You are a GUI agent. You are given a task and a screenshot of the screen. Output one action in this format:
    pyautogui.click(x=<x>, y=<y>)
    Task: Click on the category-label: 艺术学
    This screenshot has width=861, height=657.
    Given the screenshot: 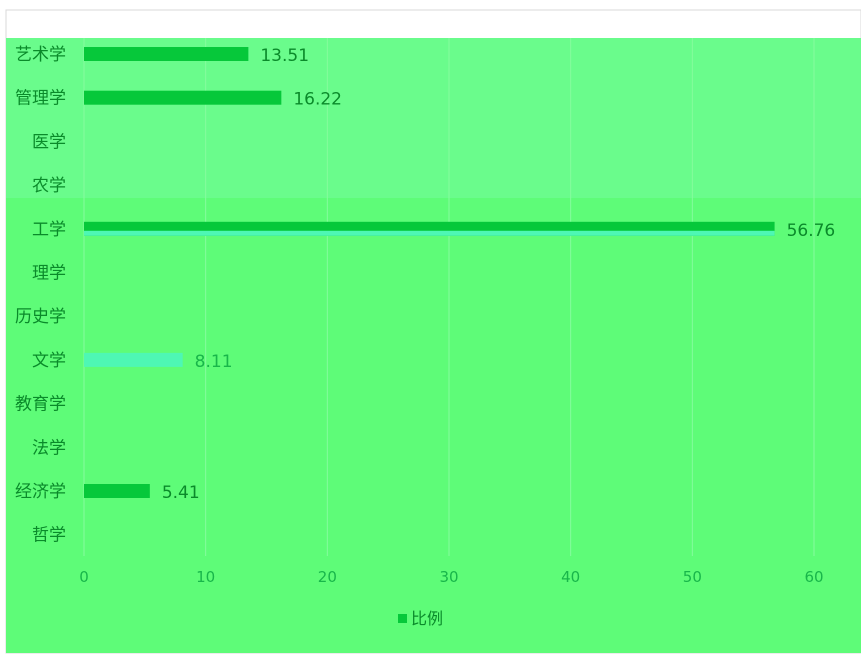 What is the action you would take?
    pyautogui.click(x=40, y=55)
    